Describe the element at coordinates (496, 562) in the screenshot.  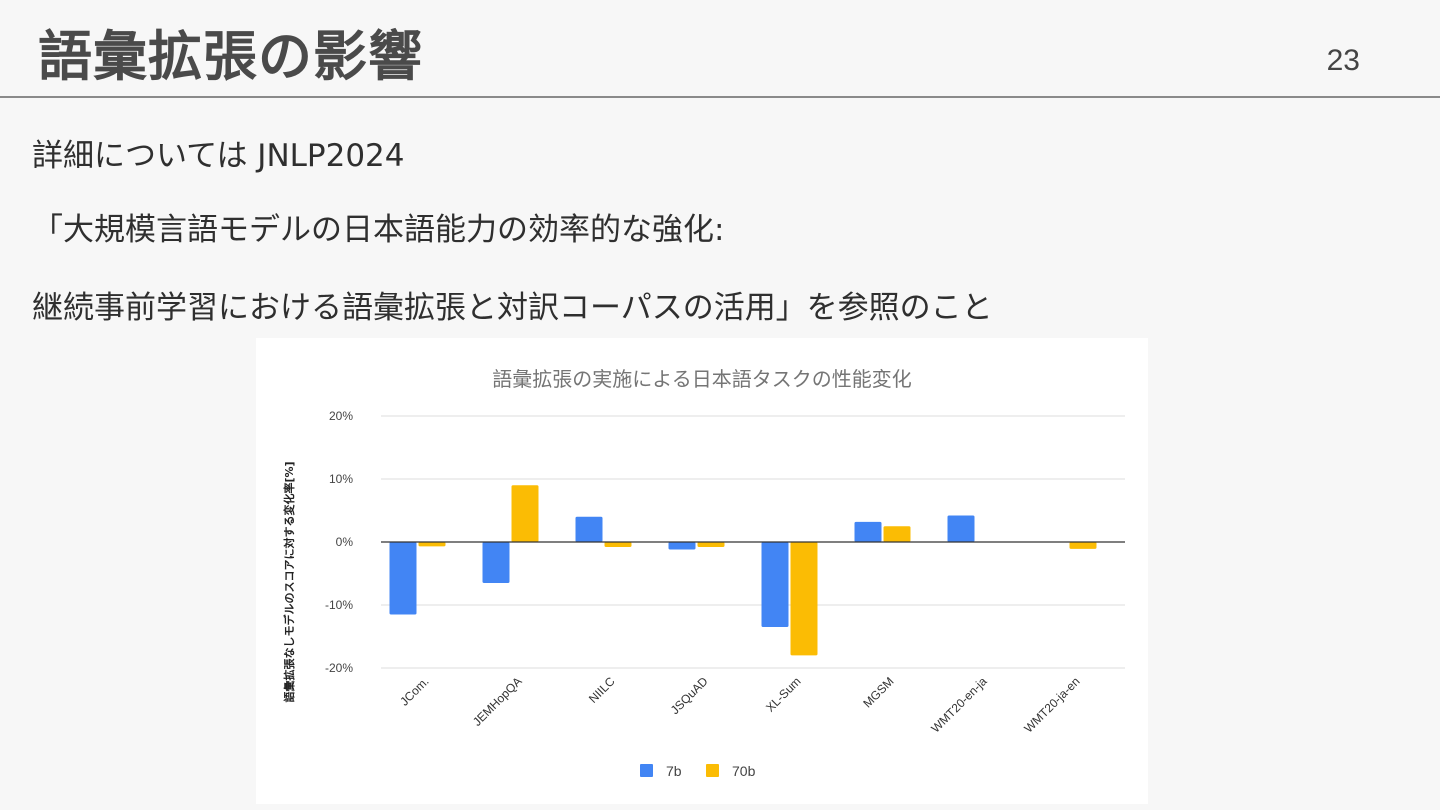
I see `bar-7b-JEMHopQA` at that location.